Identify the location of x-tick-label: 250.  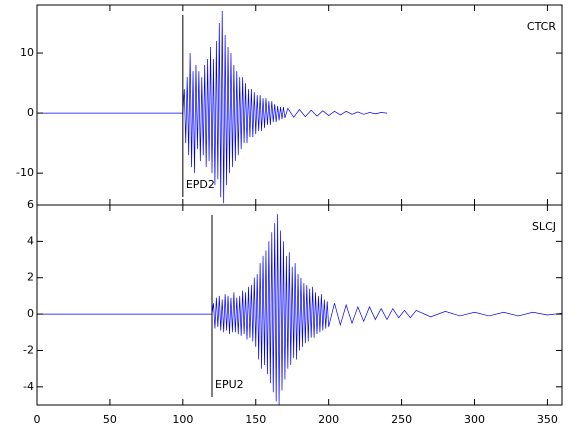
(401, 419).